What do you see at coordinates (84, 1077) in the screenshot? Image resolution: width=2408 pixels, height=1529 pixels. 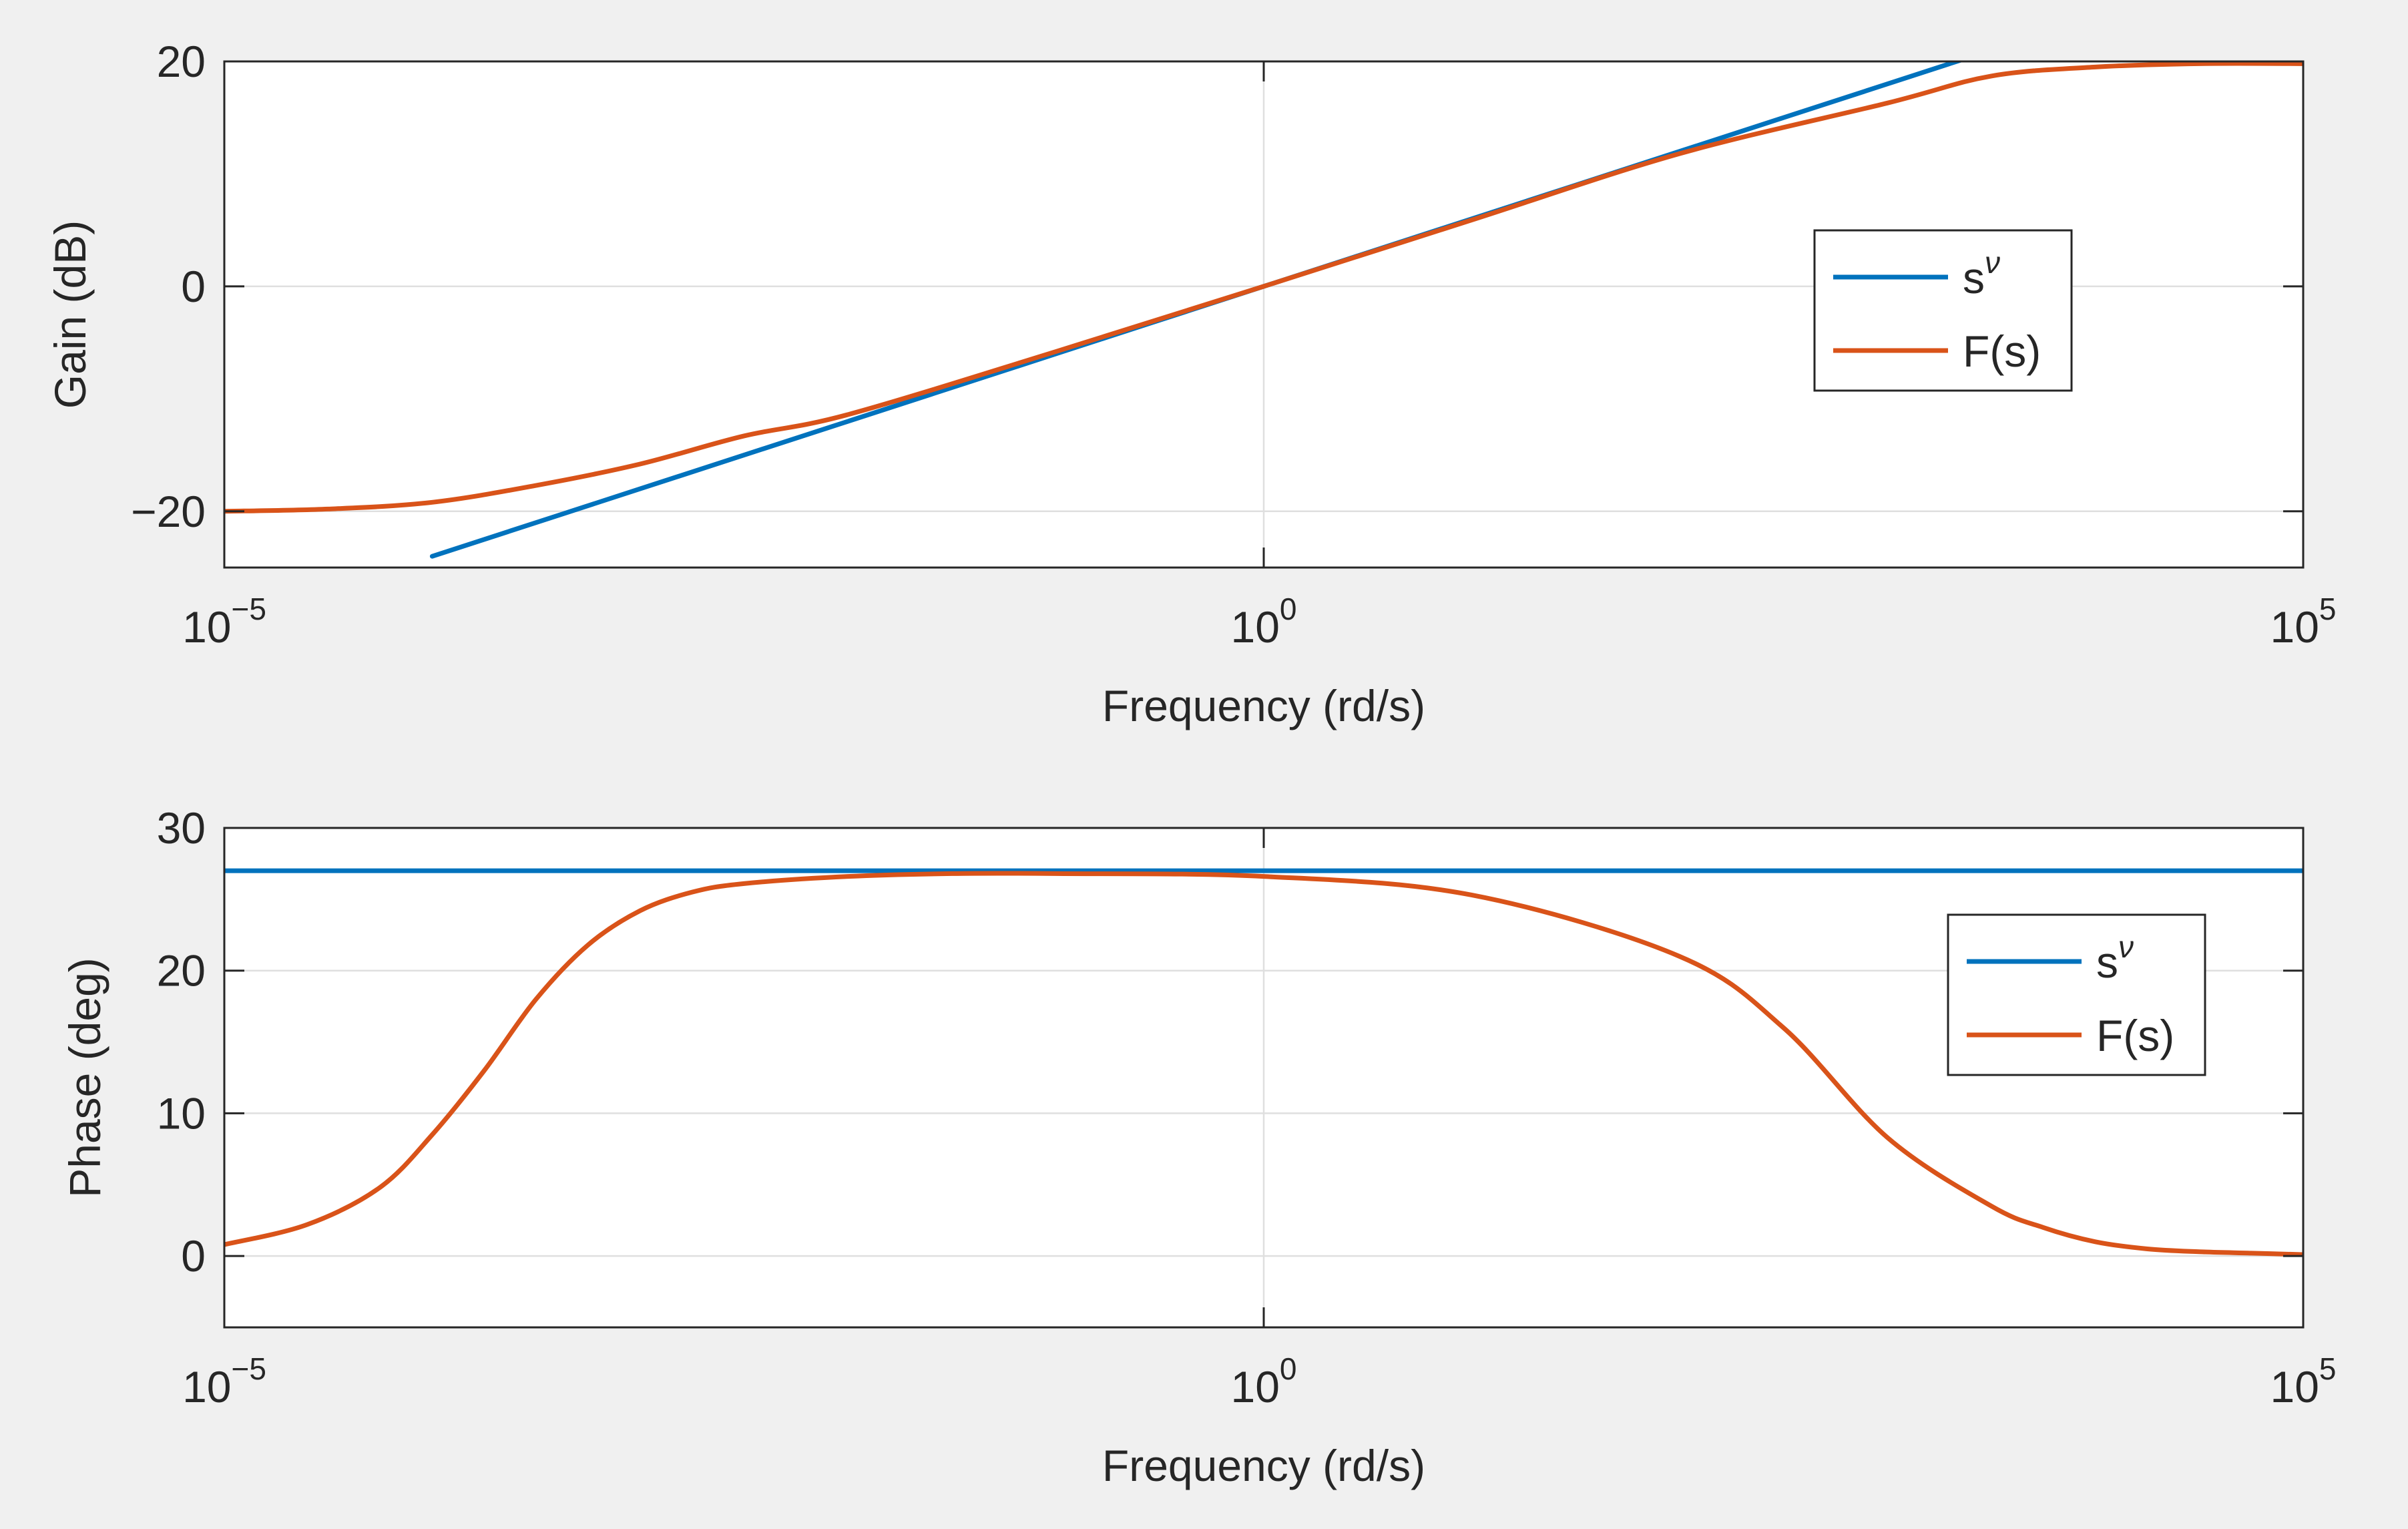 I see `y-axis-label: Phase (deg)` at bounding box center [84, 1077].